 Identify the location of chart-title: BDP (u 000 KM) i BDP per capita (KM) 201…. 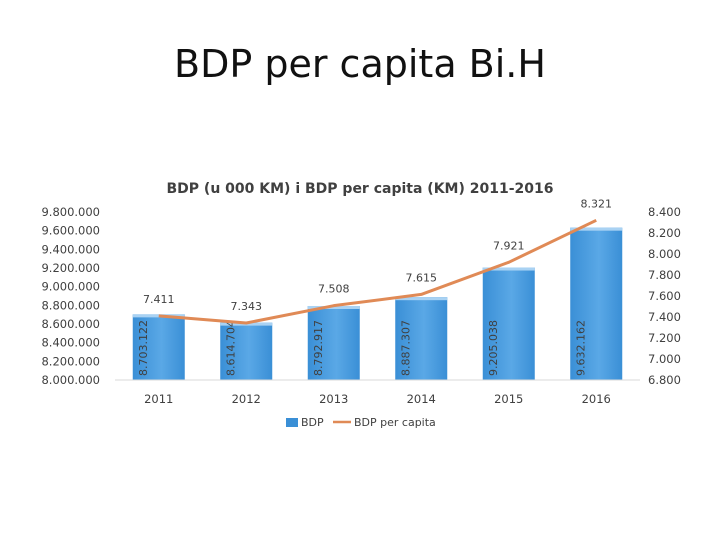
(360, 189).